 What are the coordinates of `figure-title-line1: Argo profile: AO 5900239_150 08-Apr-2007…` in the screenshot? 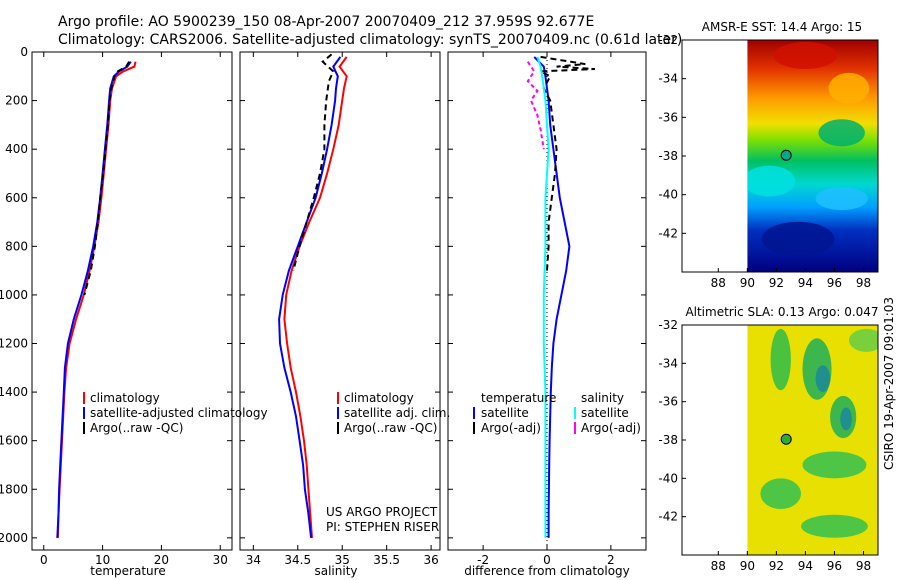 It's located at (326, 22).